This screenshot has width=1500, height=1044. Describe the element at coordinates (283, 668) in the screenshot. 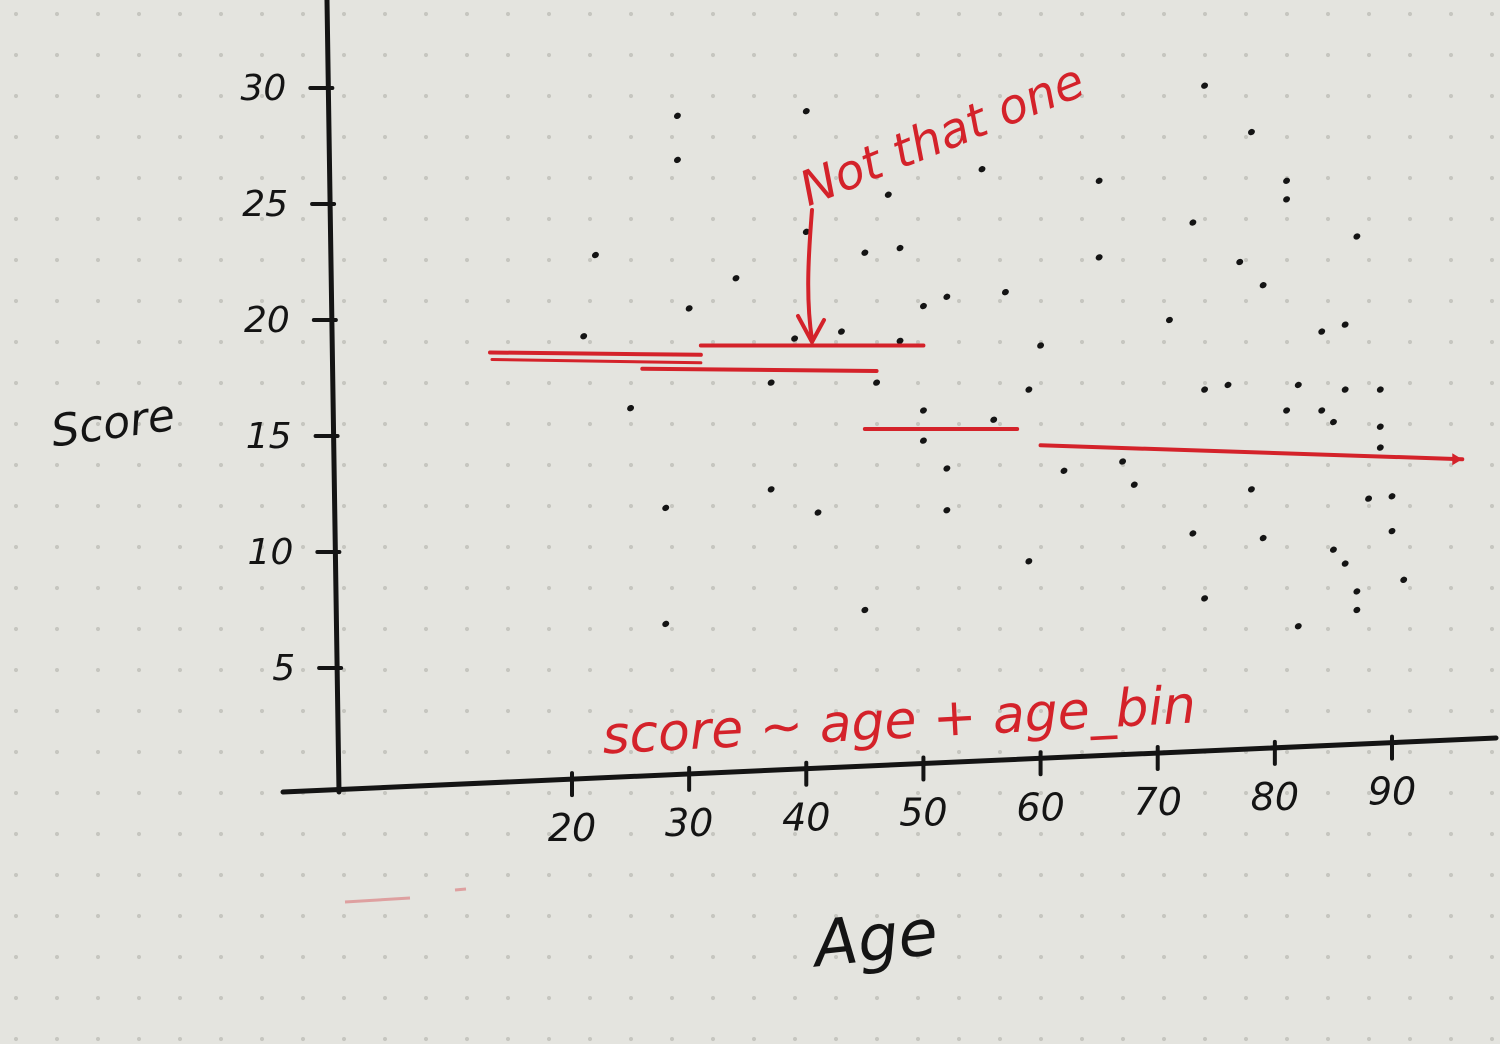

I see `y-tick-label: 5` at that location.